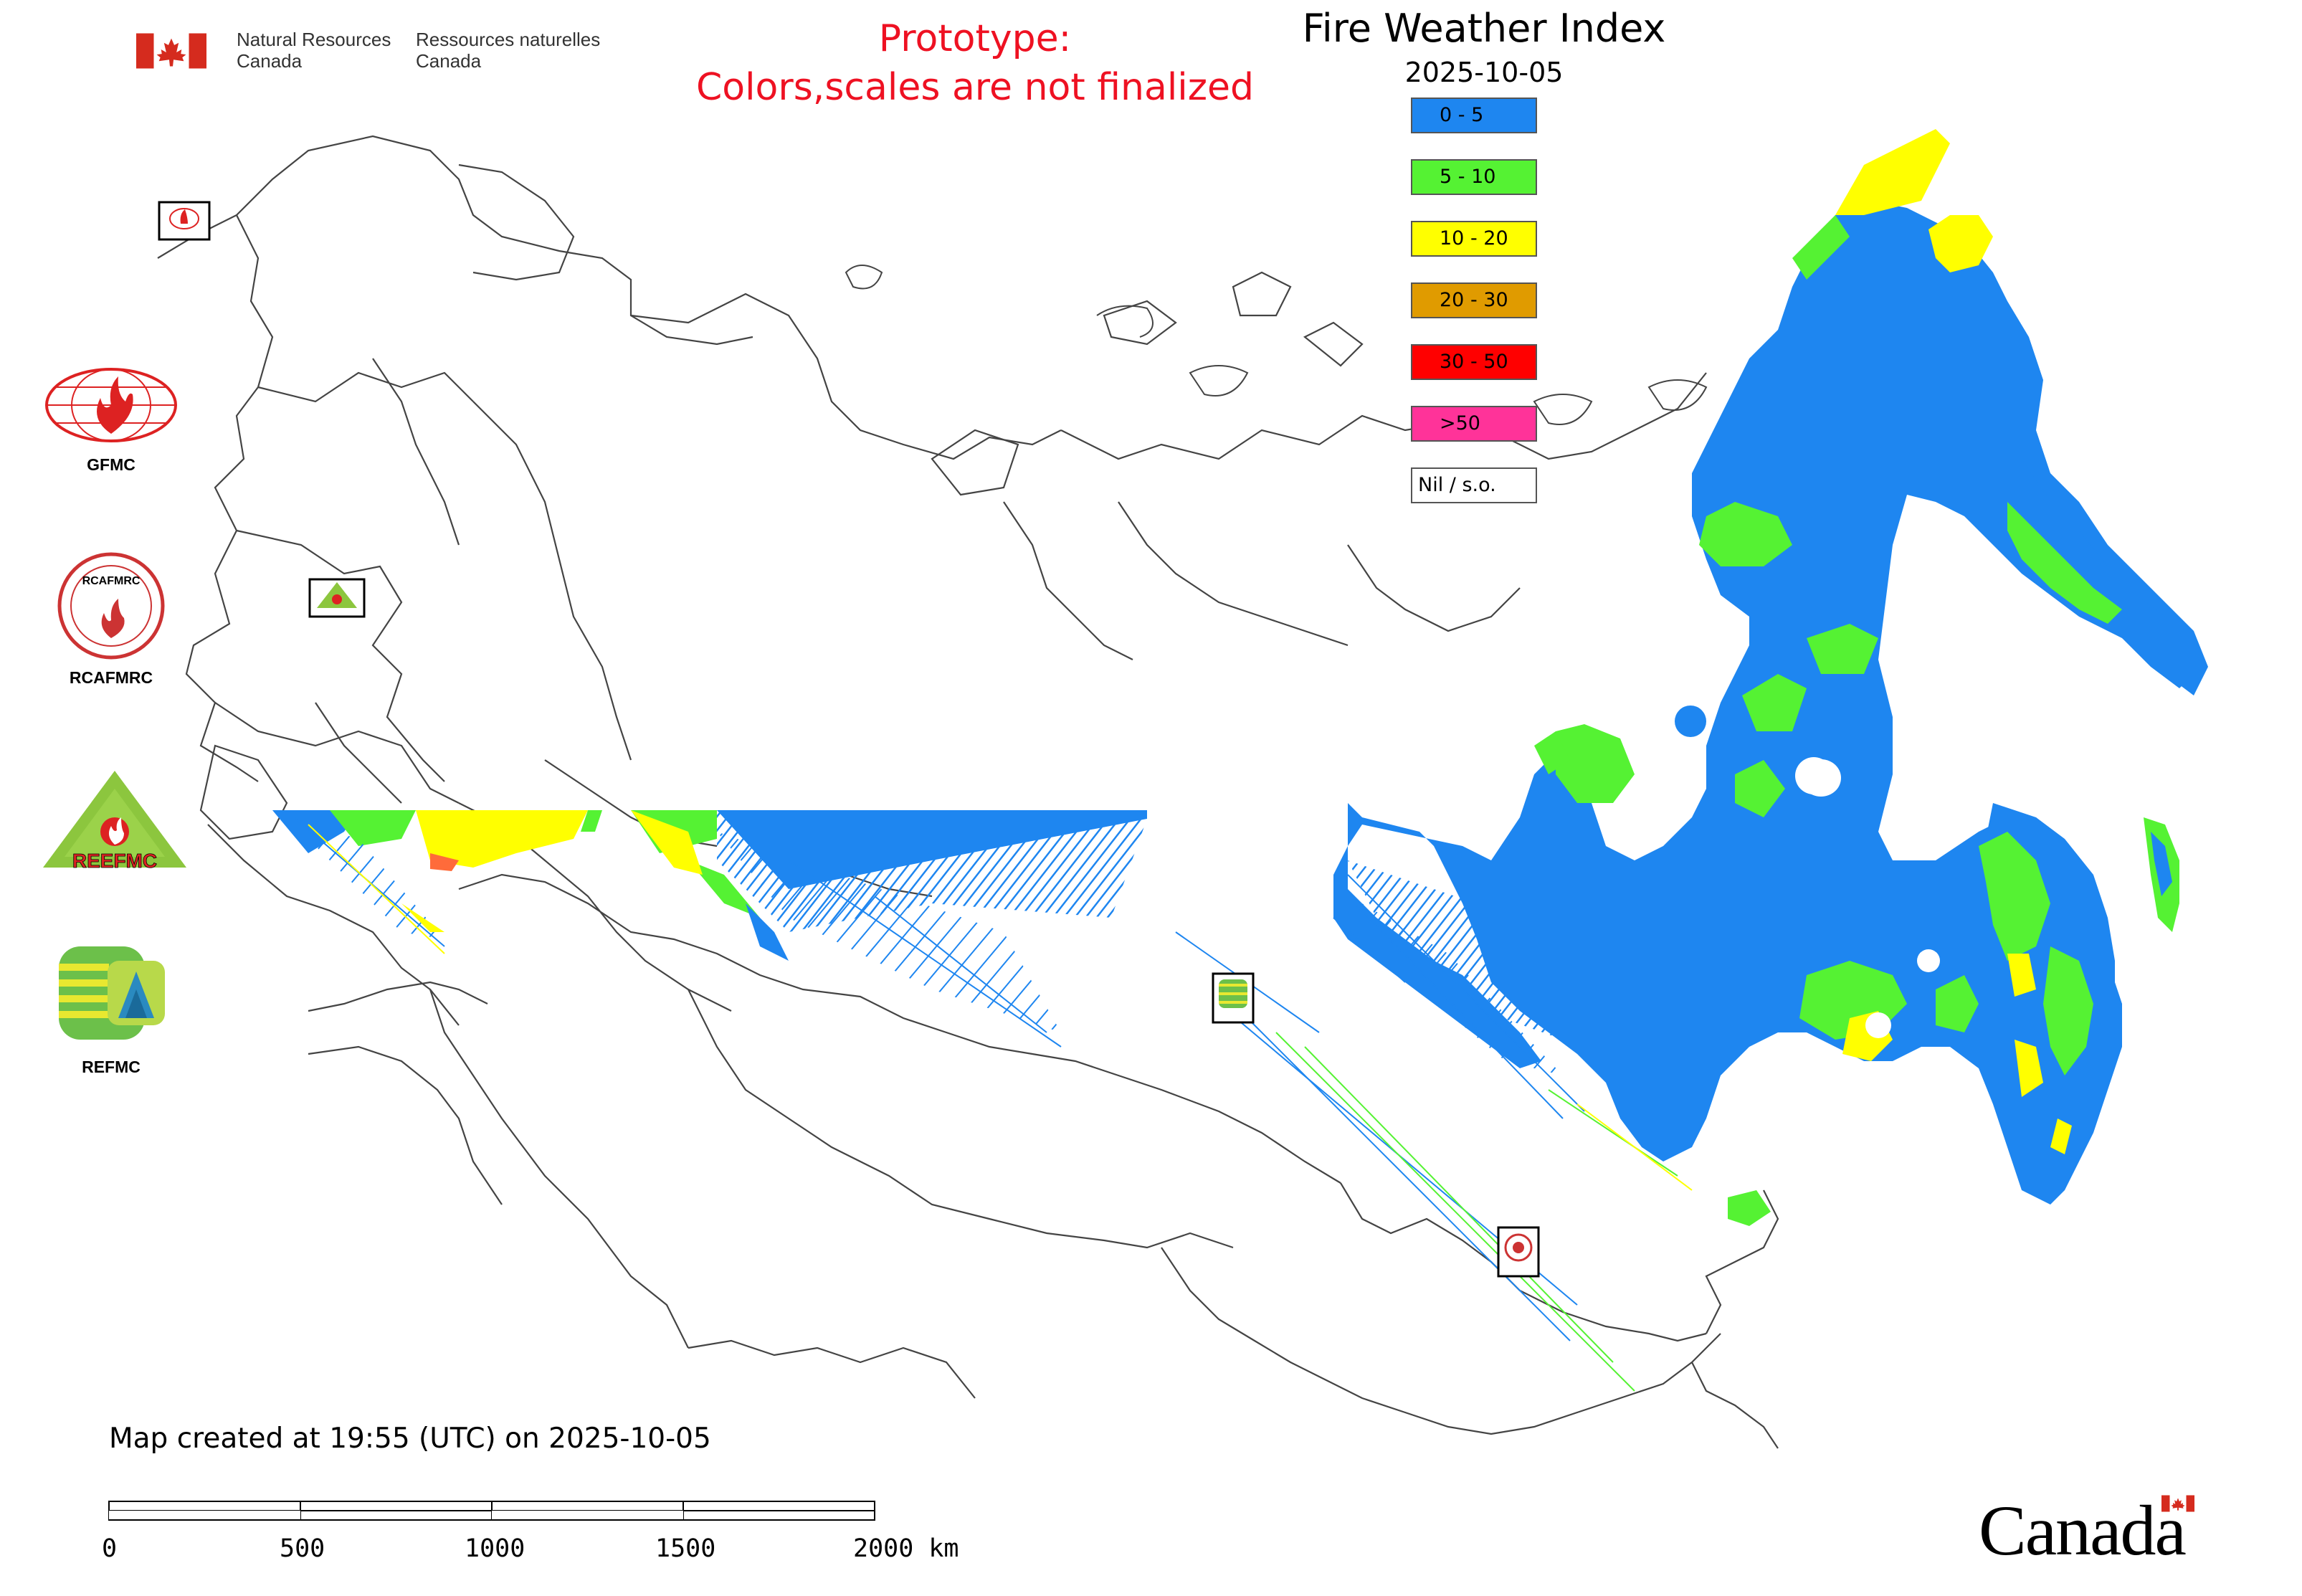 Image resolution: width=2302 pixels, height=1596 pixels. Describe the element at coordinates (1474, 485) in the screenshot. I see `legend-item-nil: Nil / s.o.` at that location.